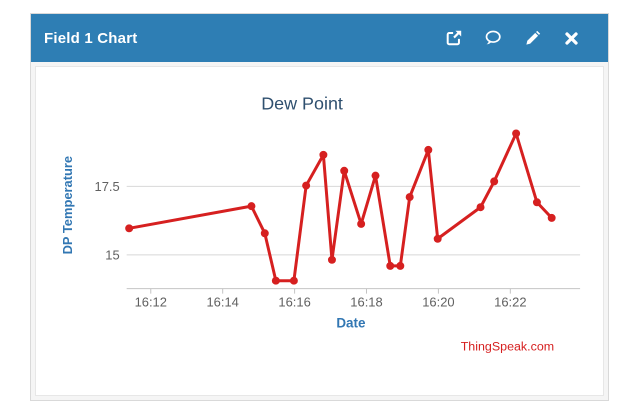 The image size is (638, 416). I want to click on edit-button, so click(532, 38).